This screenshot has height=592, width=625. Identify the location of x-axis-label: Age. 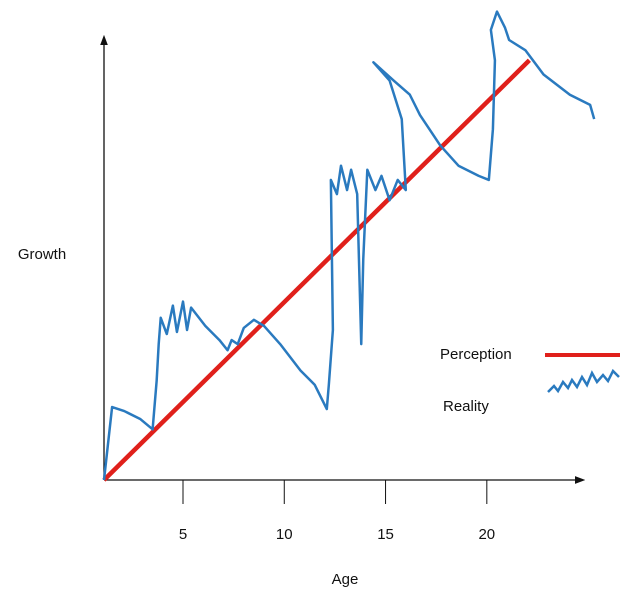
(345, 579).